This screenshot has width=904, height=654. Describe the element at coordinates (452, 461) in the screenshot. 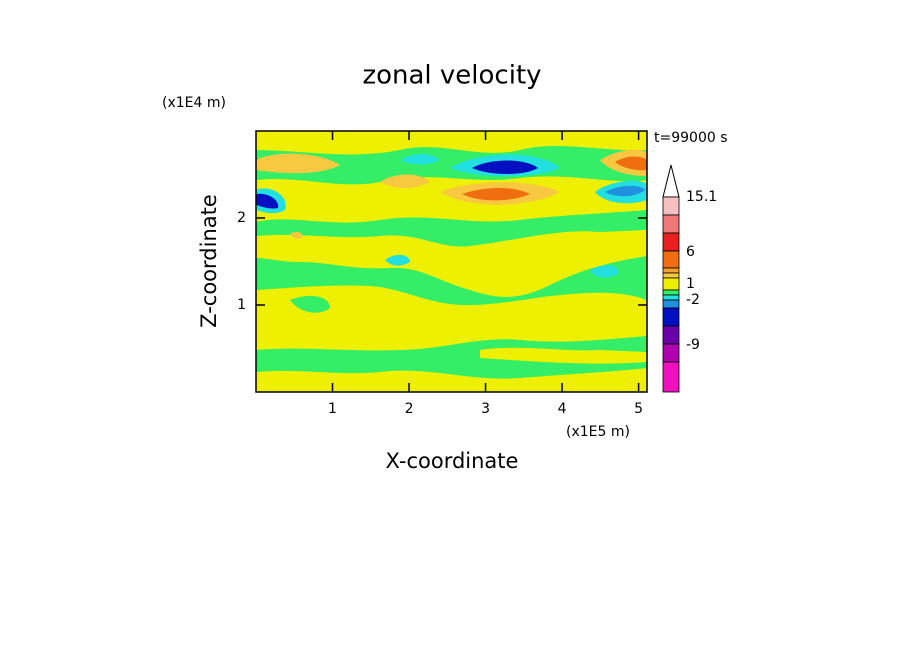

I see `x-axis-title: X-coordinate` at that location.